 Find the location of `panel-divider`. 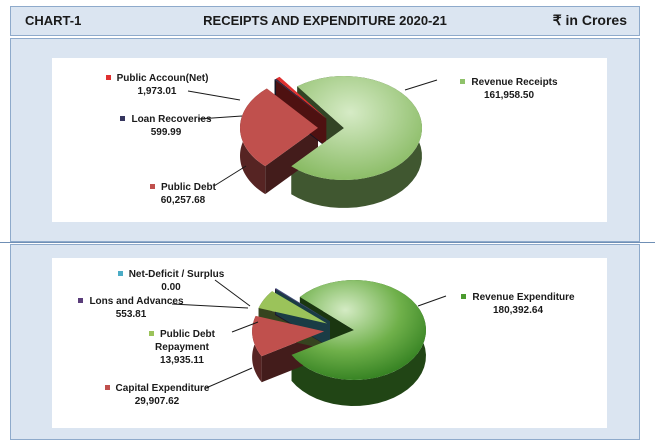

panel-divider is located at coordinates (327, 242).